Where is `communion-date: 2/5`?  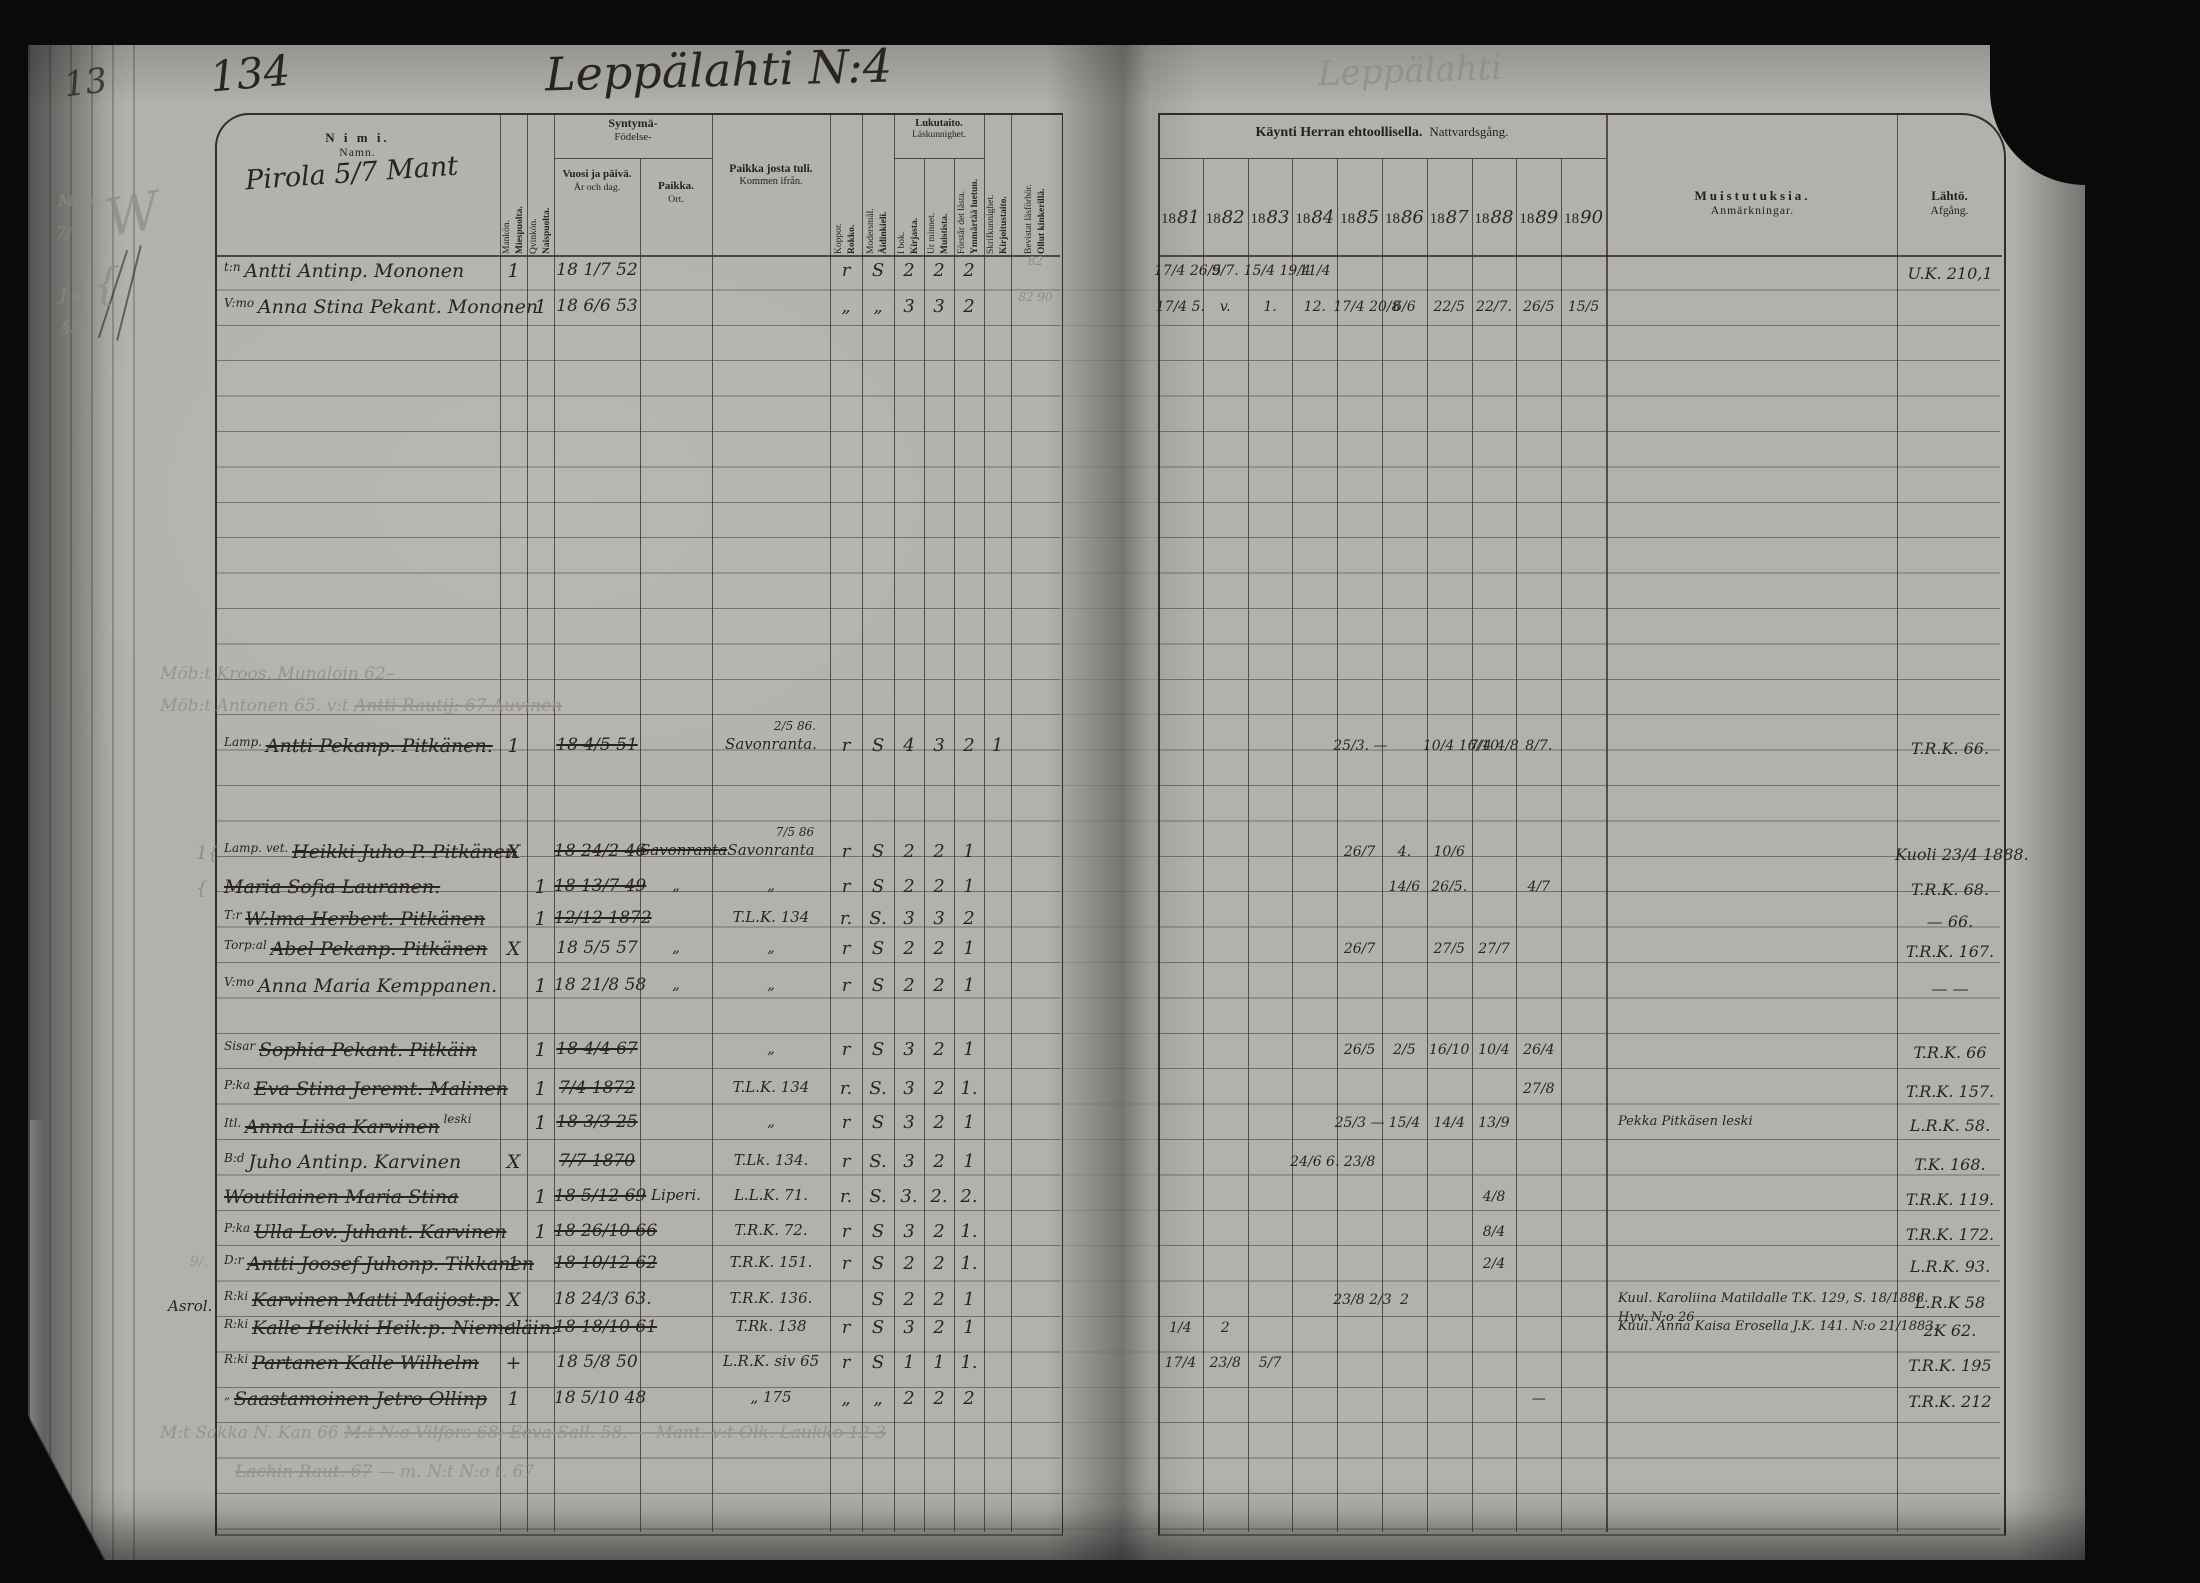 communion-date: 2/5 is located at coordinates (1404, 1050).